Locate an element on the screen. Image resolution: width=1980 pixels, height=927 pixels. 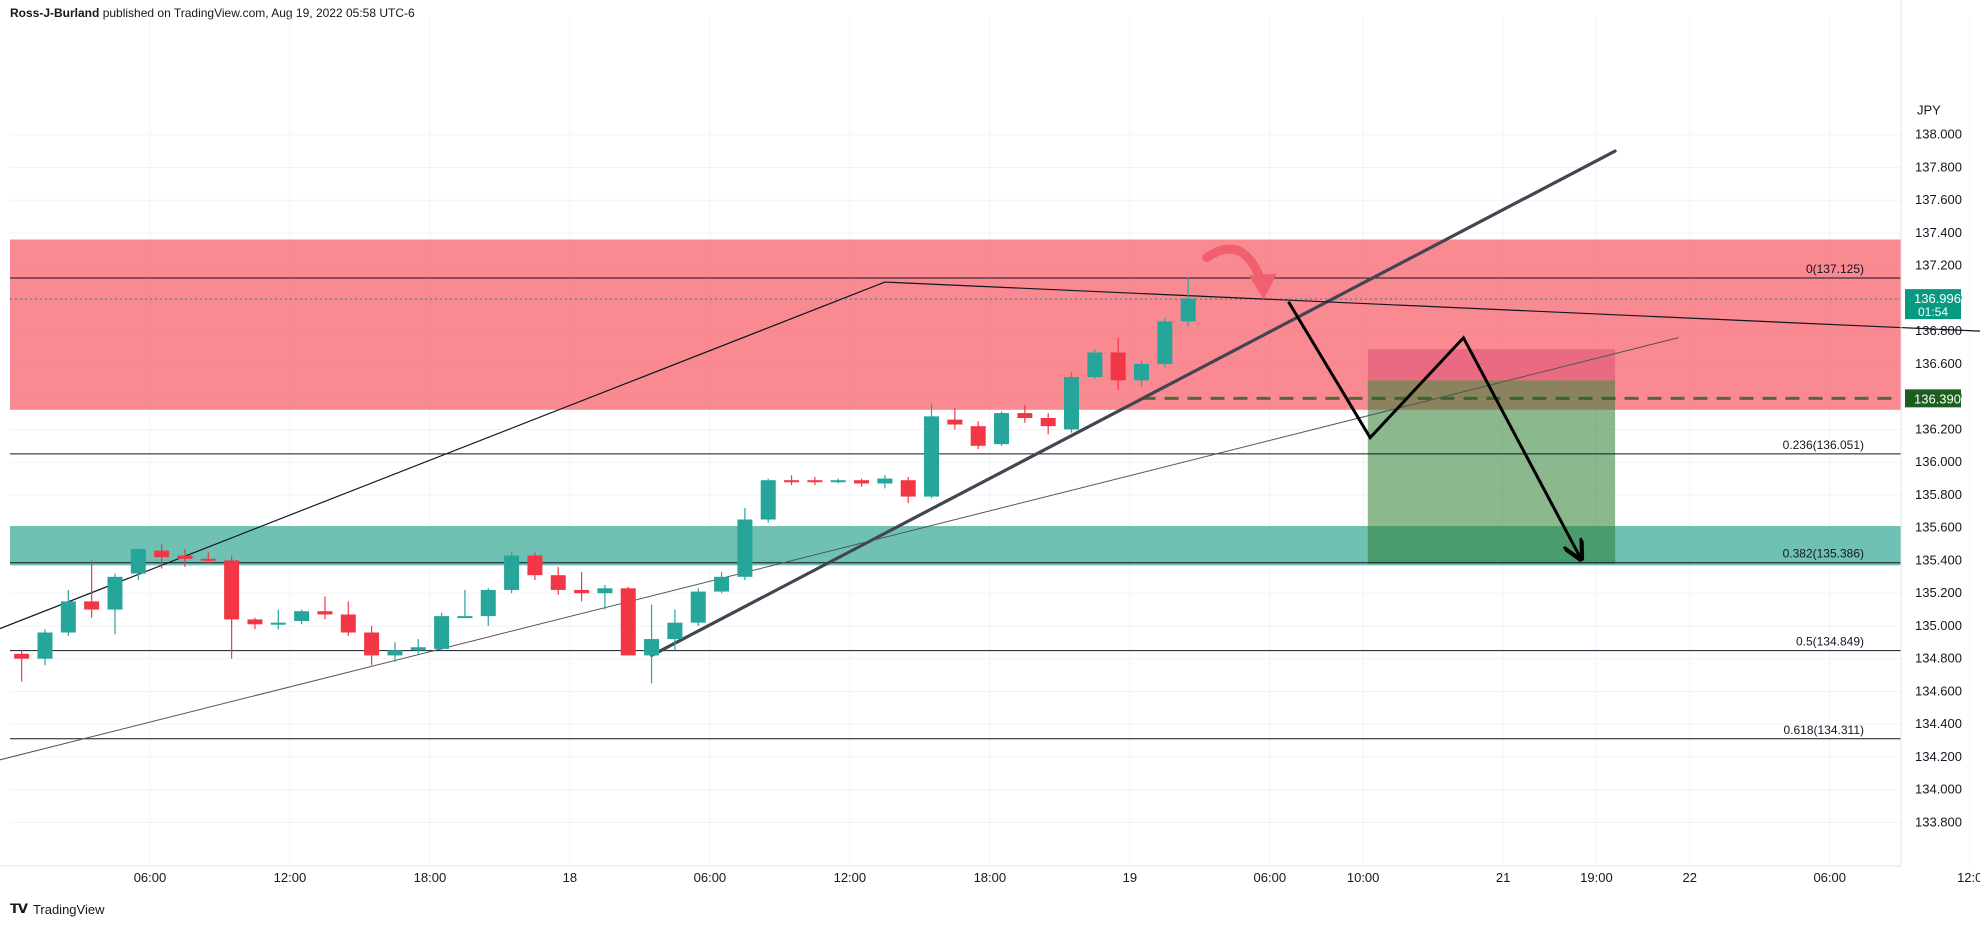
position-stop-zone is located at coordinates (1491, 365).